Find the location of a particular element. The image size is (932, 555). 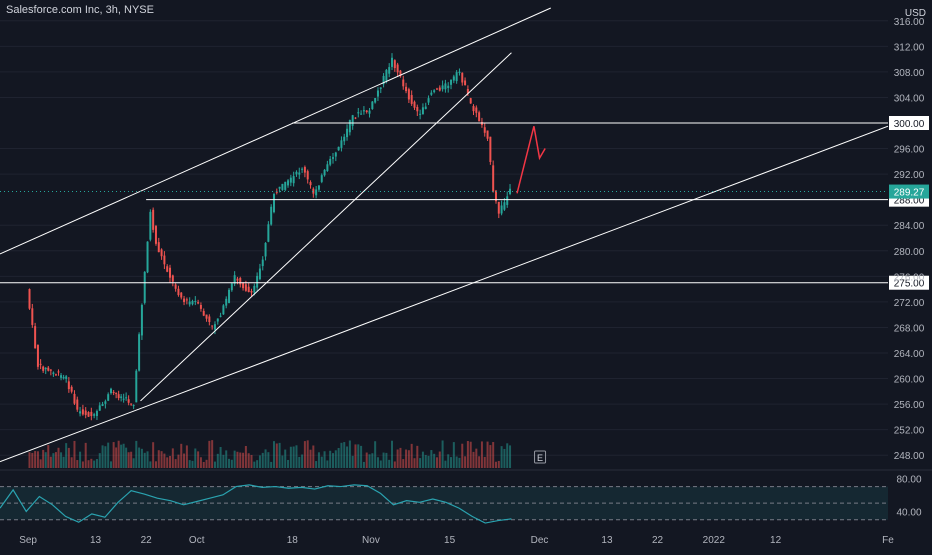

x-tick-label: 15 is located at coordinates (450, 540).